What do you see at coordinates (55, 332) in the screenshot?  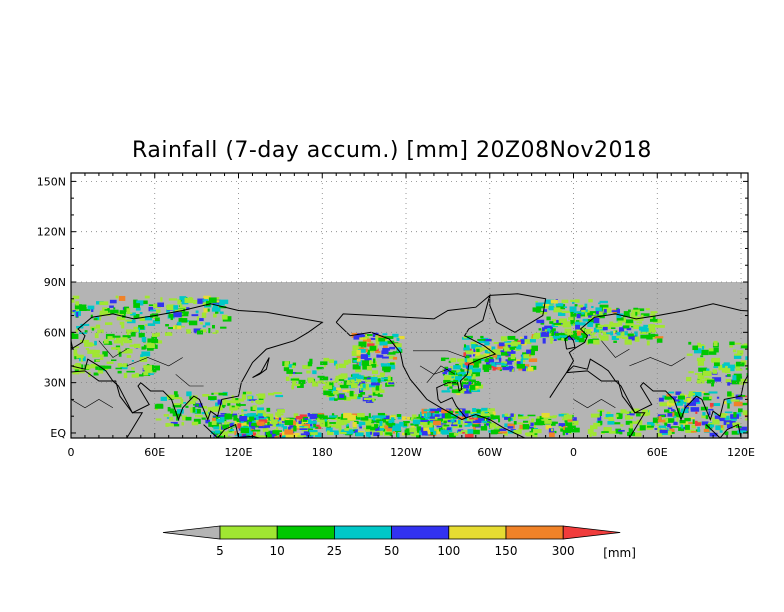 I see `lat-tick-label: 60N` at bounding box center [55, 332].